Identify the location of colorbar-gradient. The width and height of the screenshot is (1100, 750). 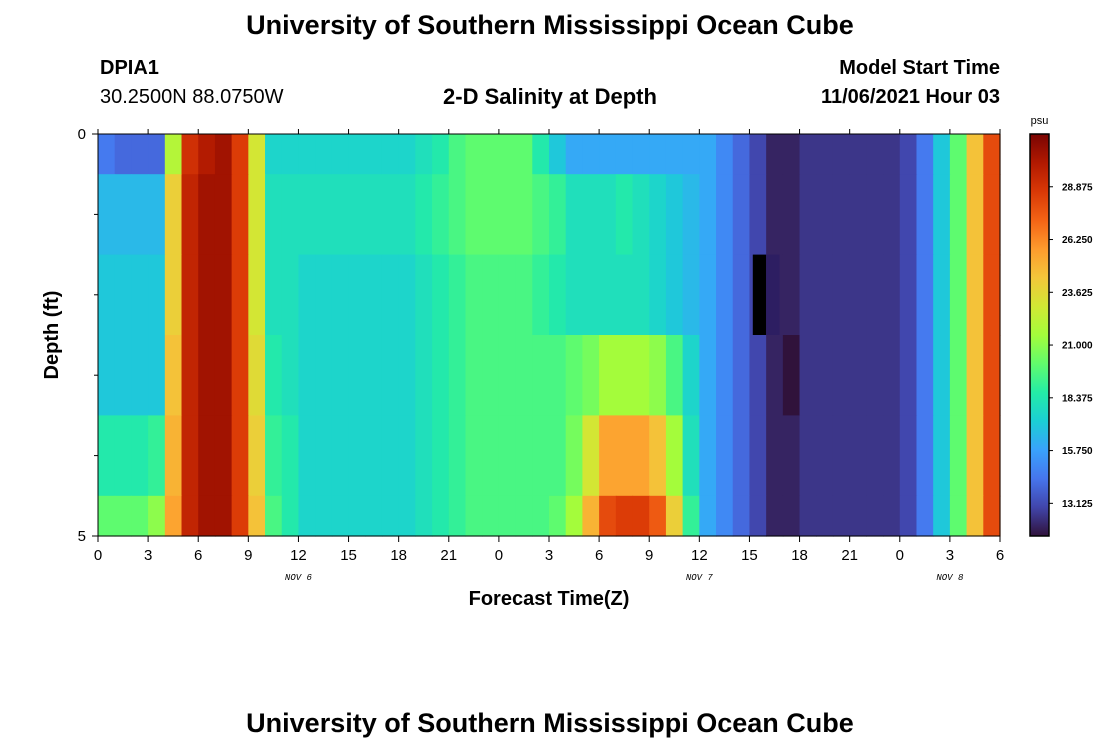
(1039, 335).